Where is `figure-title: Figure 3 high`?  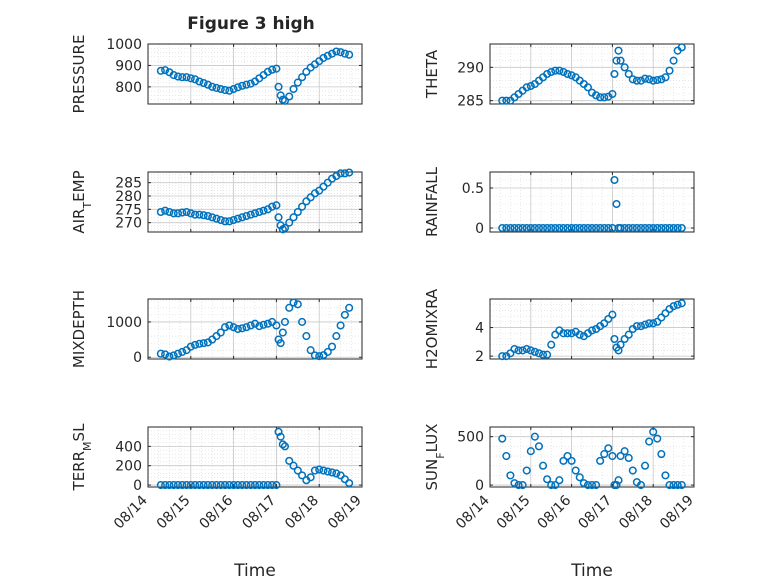
figure-title: Figure 3 high is located at coordinates (251, 24).